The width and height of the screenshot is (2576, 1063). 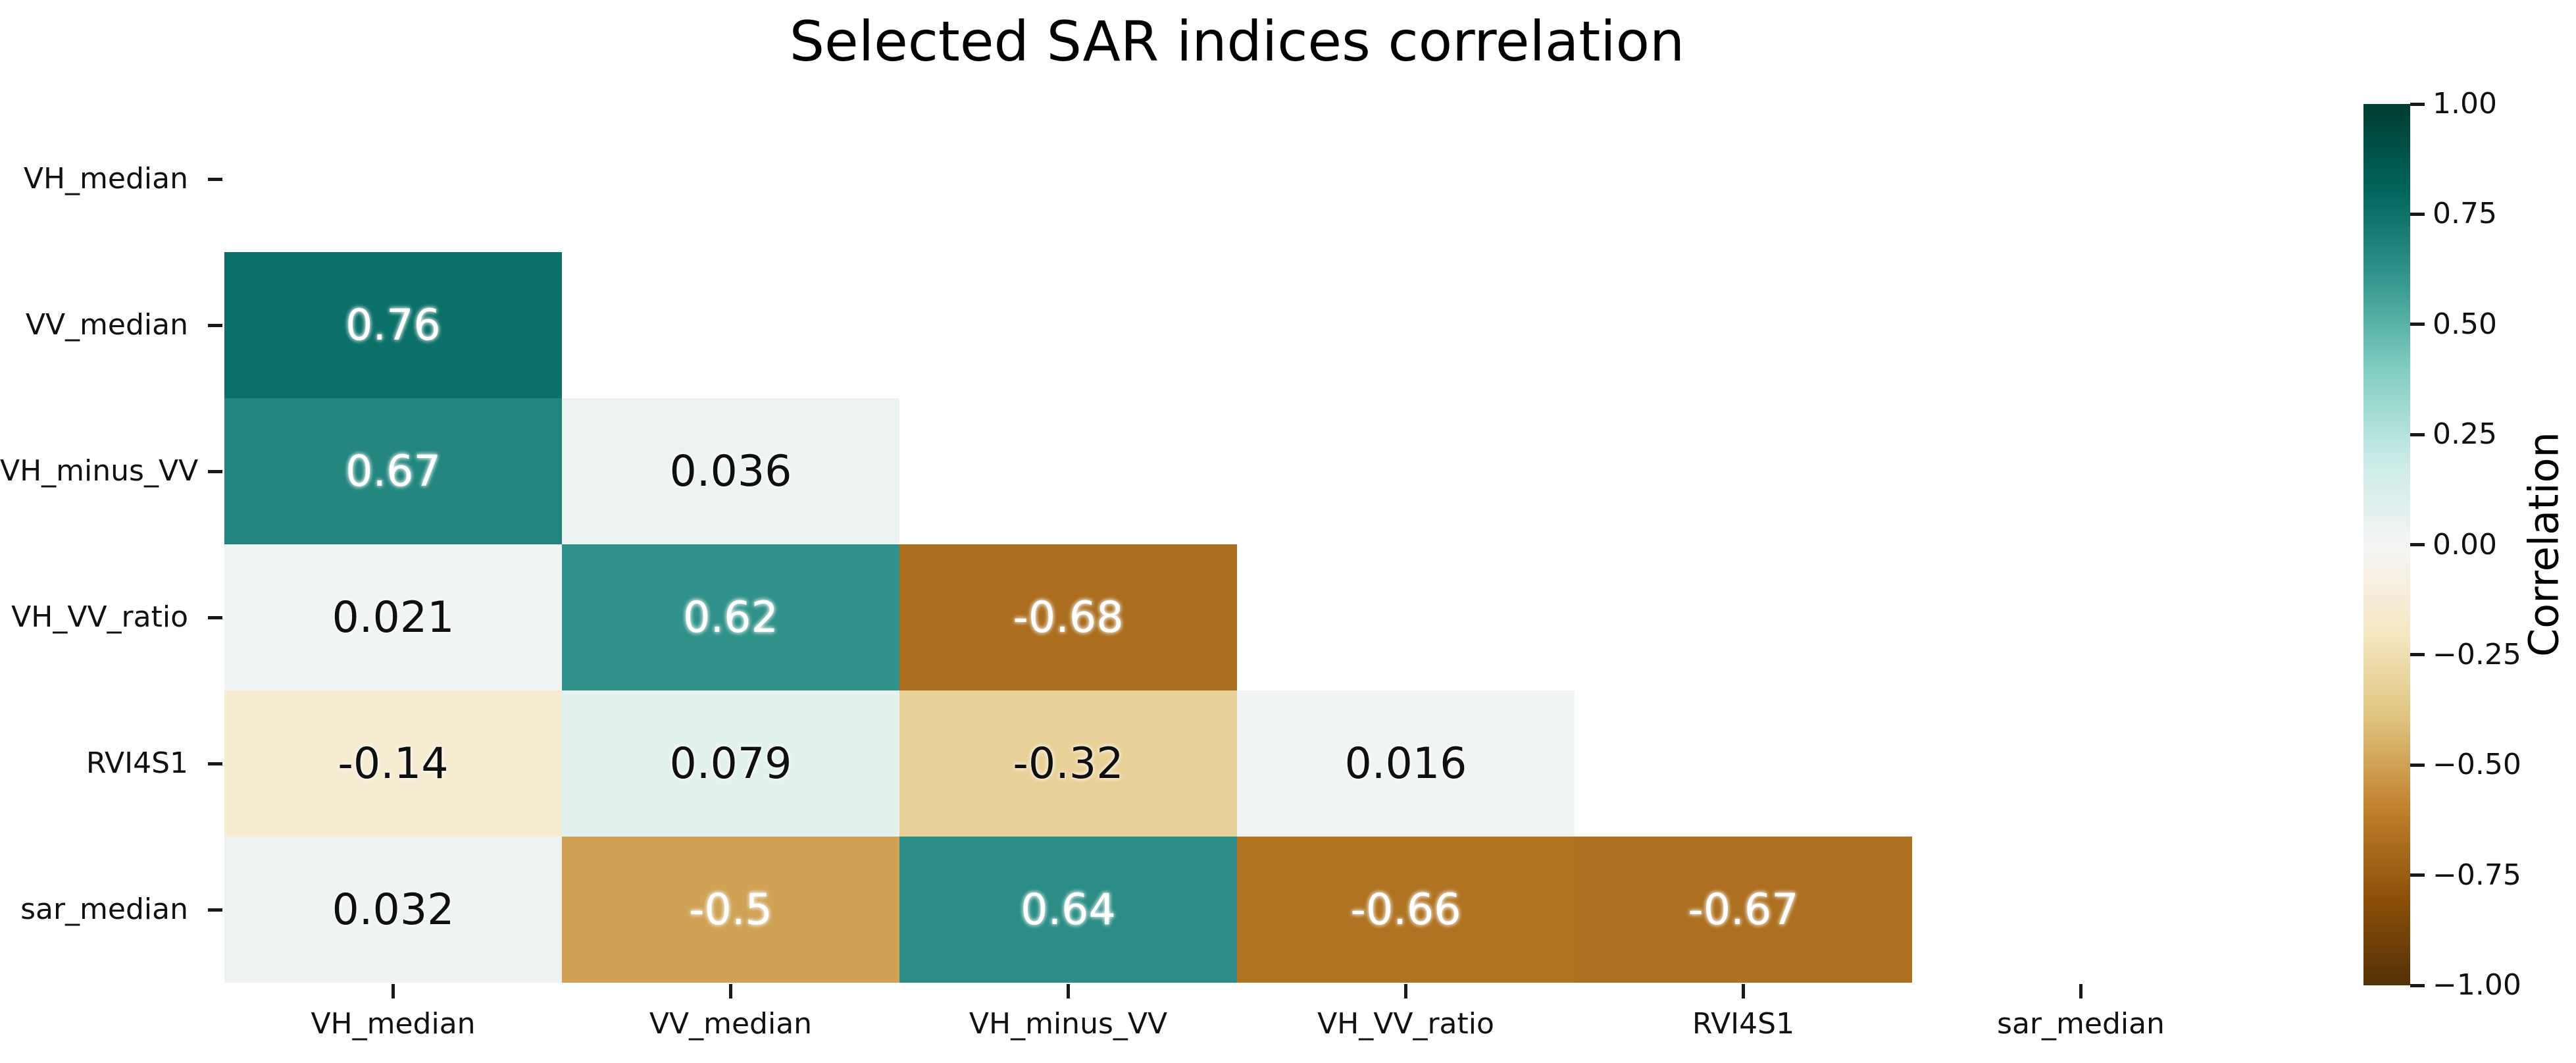 What do you see at coordinates (2465, 434) in the screenshot?
I see `colorbar-tick-label: 0.25` at bounding box center [2465, 434].